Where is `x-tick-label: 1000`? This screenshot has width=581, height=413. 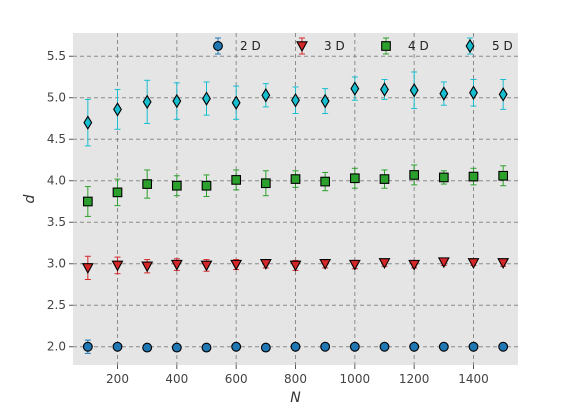
x-tick-label: 1000 is located at coordinates (355, 379).